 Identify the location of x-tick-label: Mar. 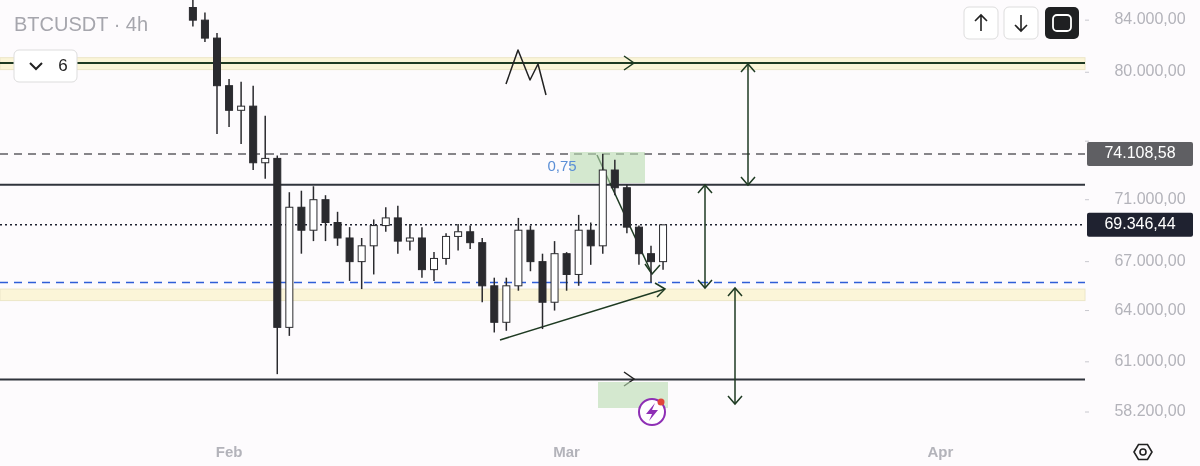
(567, 451).